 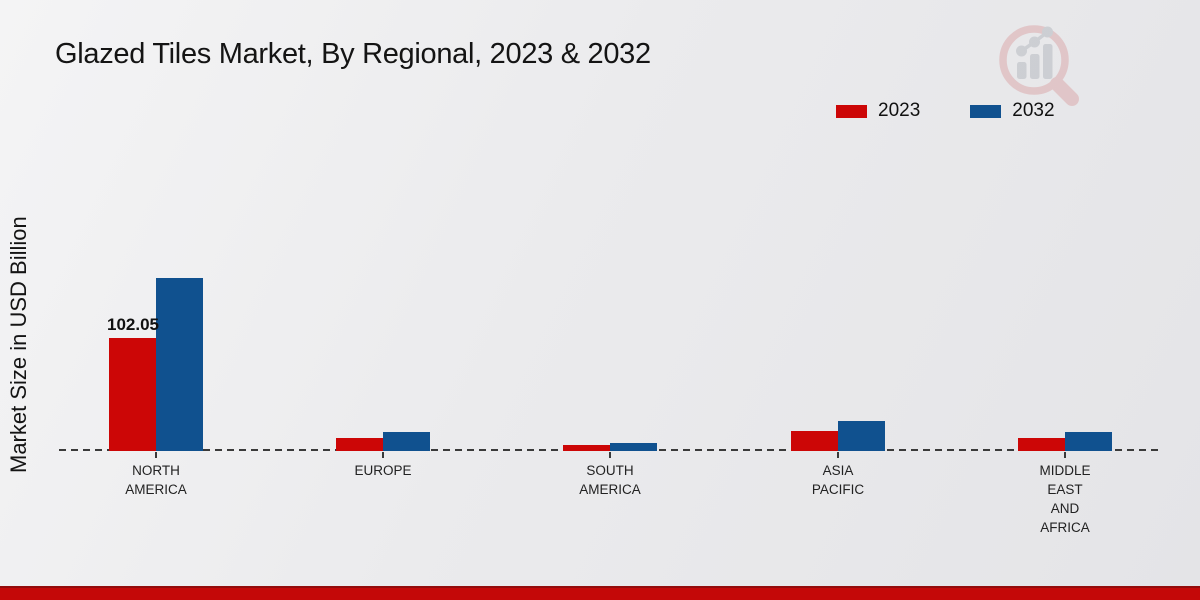 I want to click on y-axis-title: Market Size in USD Billion, so click(x=18, y=345).